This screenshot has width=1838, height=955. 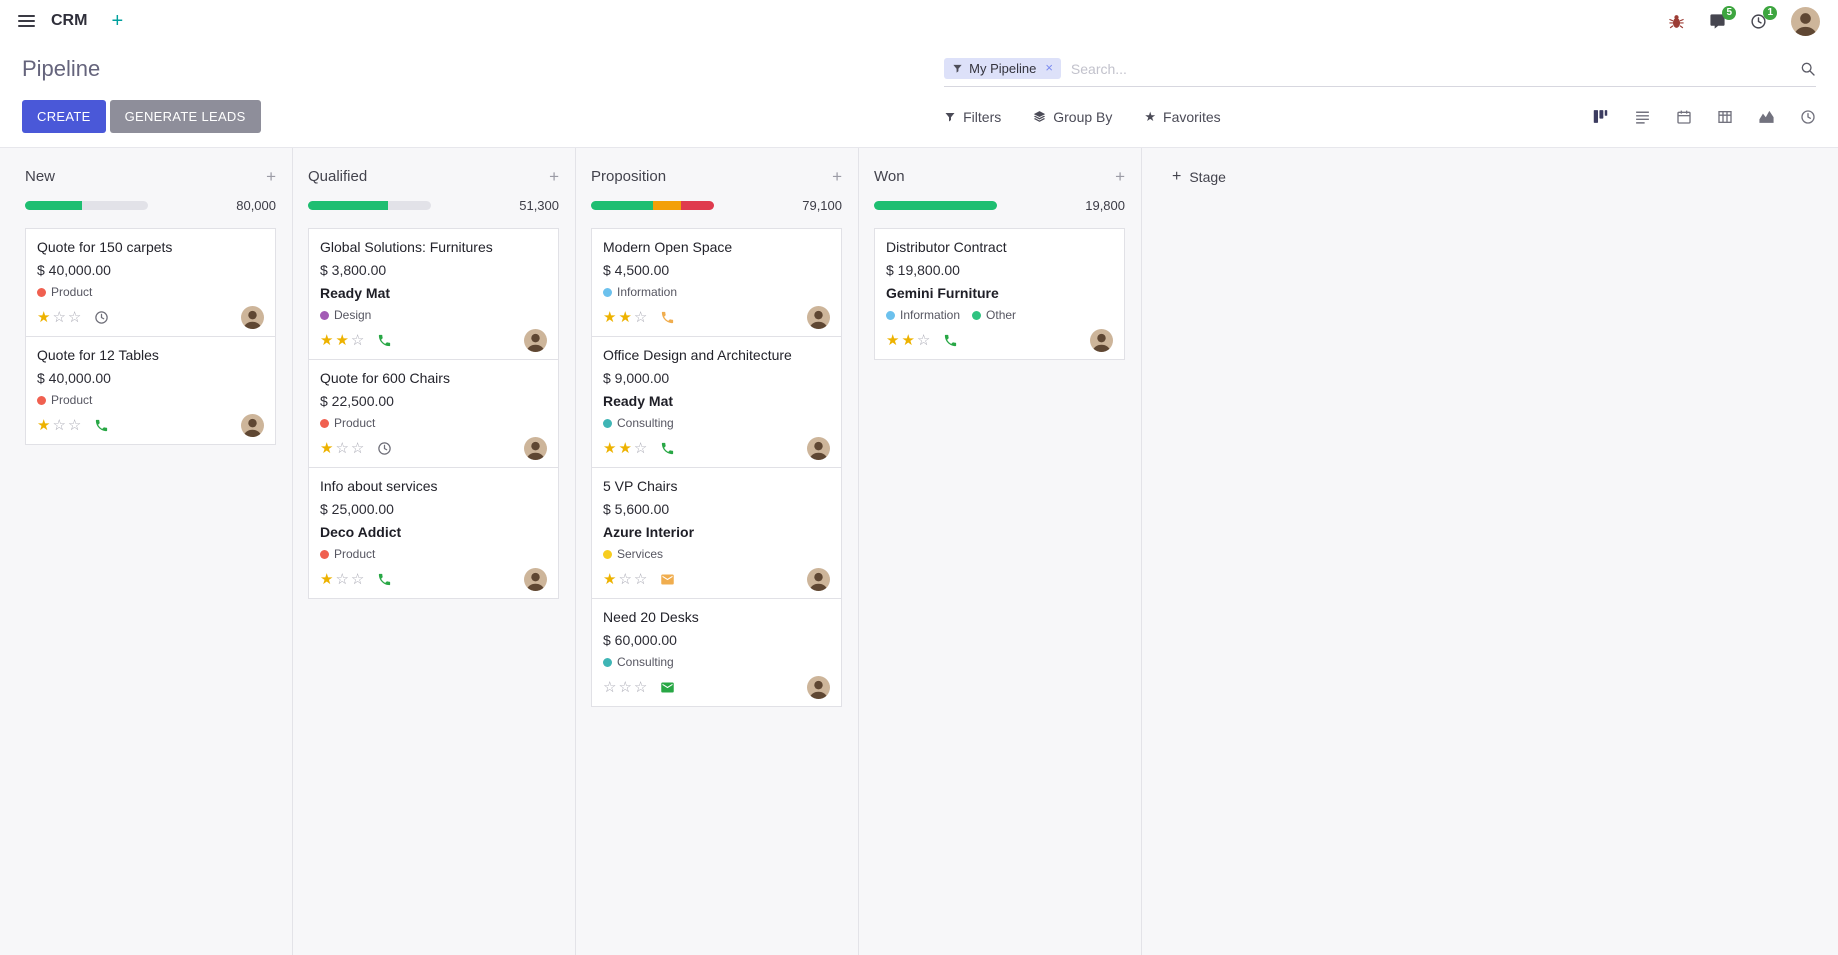 What do you see at coordinates (1072, 117) in the screenshot?
I see `group-by-button: Group By` at bounding box center [1072, 117].